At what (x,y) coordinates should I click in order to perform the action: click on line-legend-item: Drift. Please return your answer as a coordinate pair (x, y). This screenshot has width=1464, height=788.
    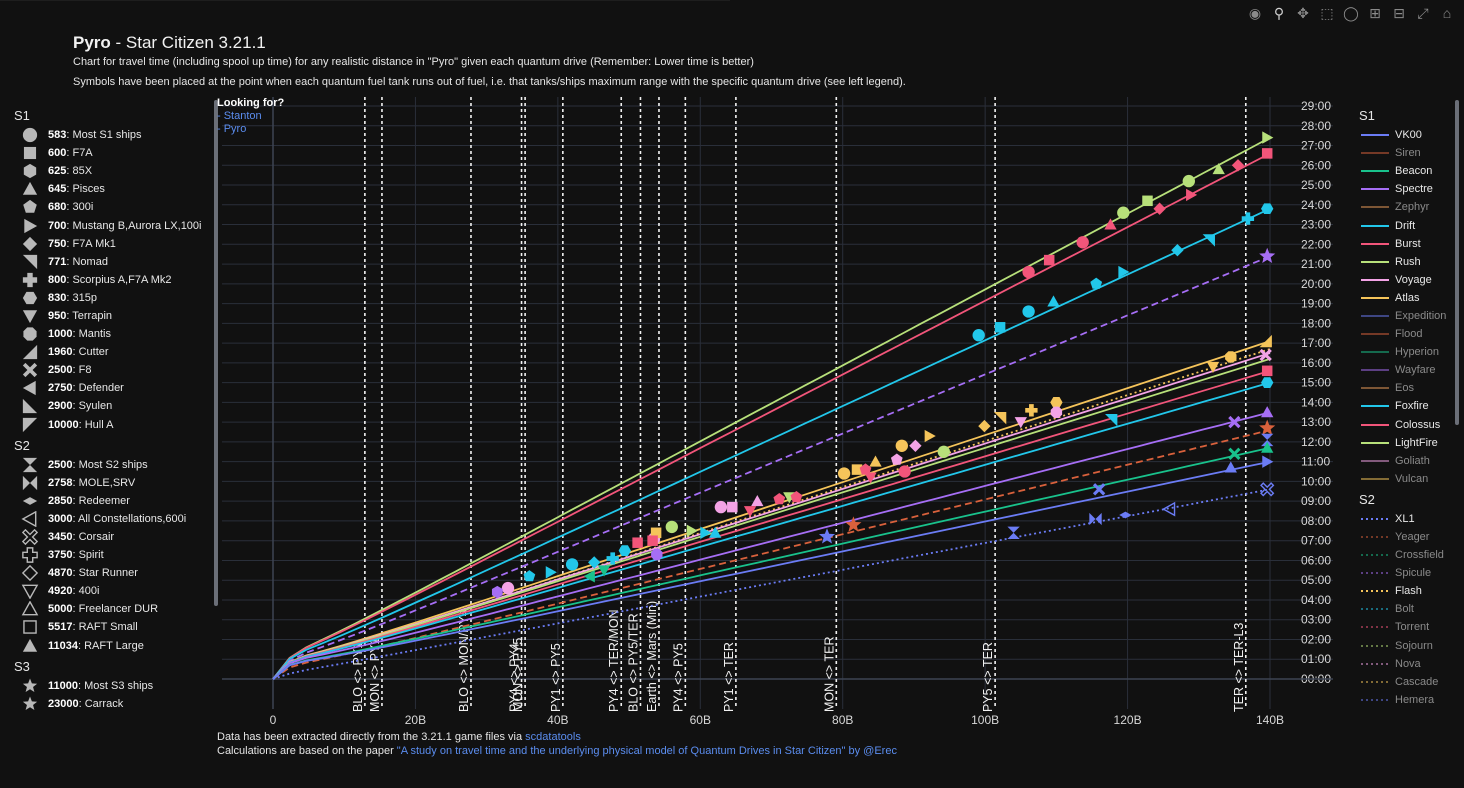
    Looking at the image, I should click on (1409, 225).